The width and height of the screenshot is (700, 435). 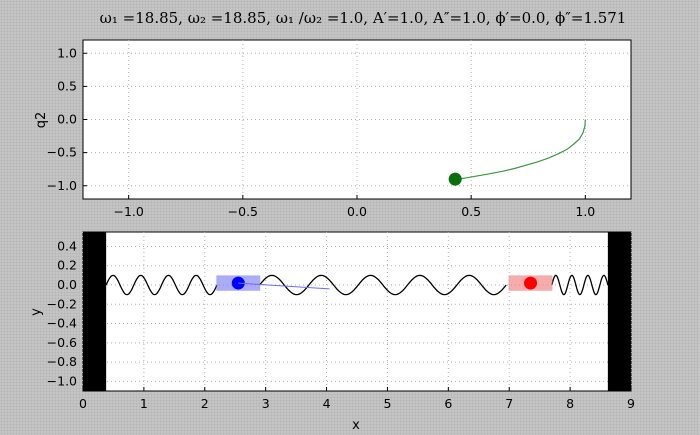 What do you see at coordinates (631, 403) in the screenshot?
I see `spring-x-tick-label: 9` at bounding box center [631, 403].